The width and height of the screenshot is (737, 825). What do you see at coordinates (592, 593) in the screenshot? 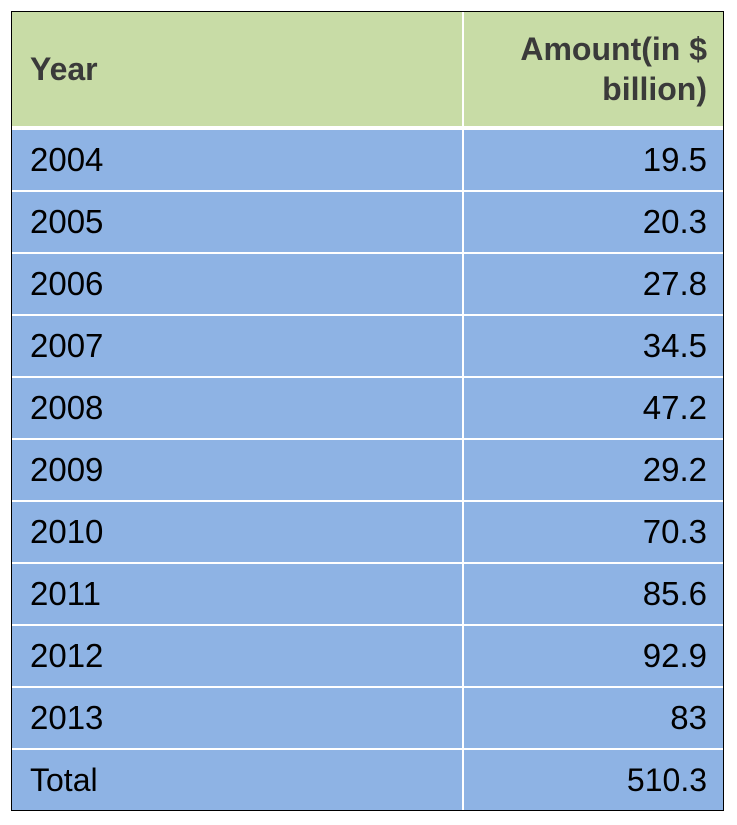
I see `amount-cell: 85.6` at bounding box center [592, 593].